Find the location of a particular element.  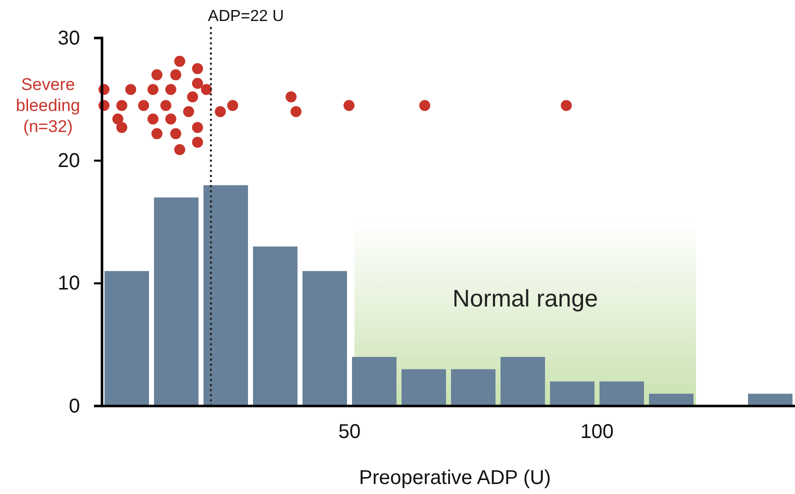

y-tick-label: 0 is located at coordinates (74, 406).